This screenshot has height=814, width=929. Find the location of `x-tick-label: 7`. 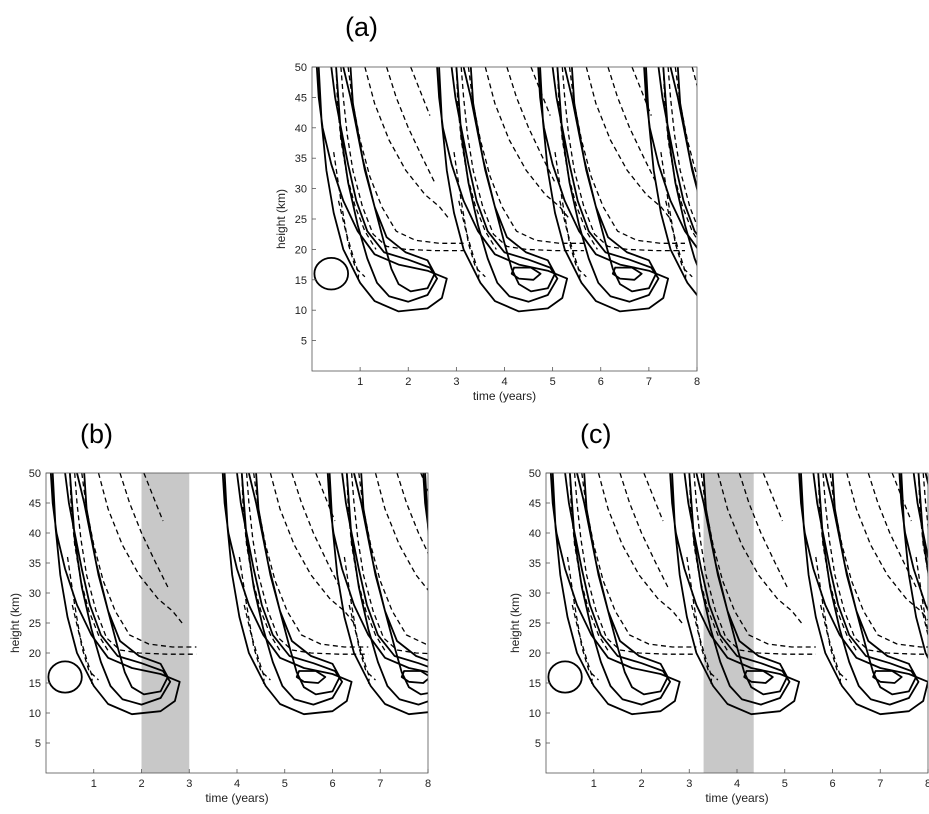

x-tick-label: 7 is located at coordinates (880, 784).